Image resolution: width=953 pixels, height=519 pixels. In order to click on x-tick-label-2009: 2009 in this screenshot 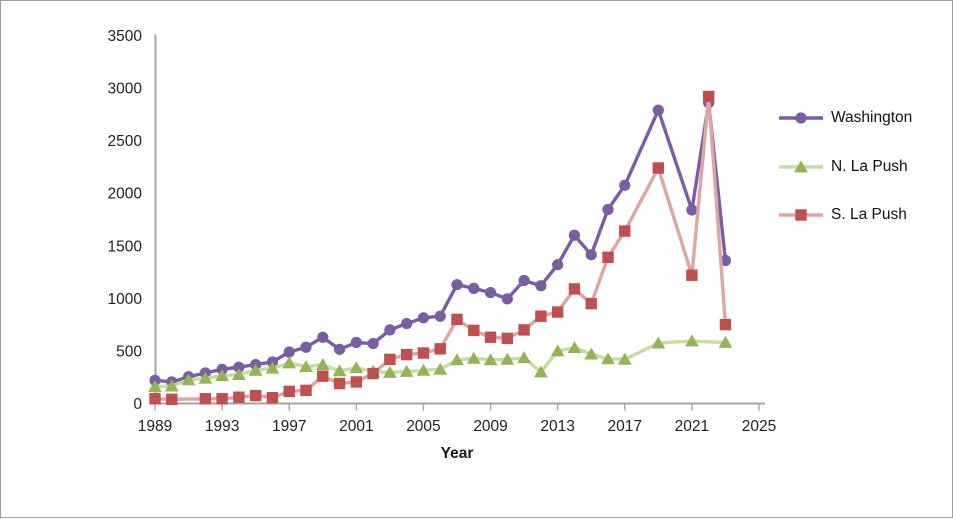, I will do `click(490, 426)`.